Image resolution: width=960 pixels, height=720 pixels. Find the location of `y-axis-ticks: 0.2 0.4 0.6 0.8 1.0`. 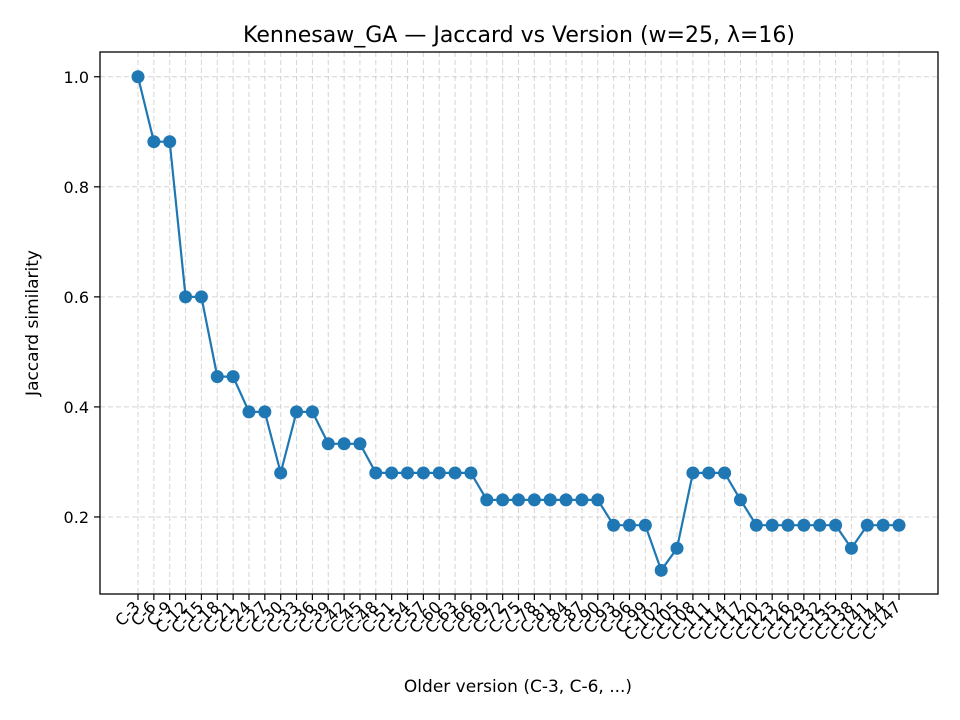

y-axis-ticks: 0.2 0.4 0.6 0.8 1.0 is located at coordinates (82, 297).